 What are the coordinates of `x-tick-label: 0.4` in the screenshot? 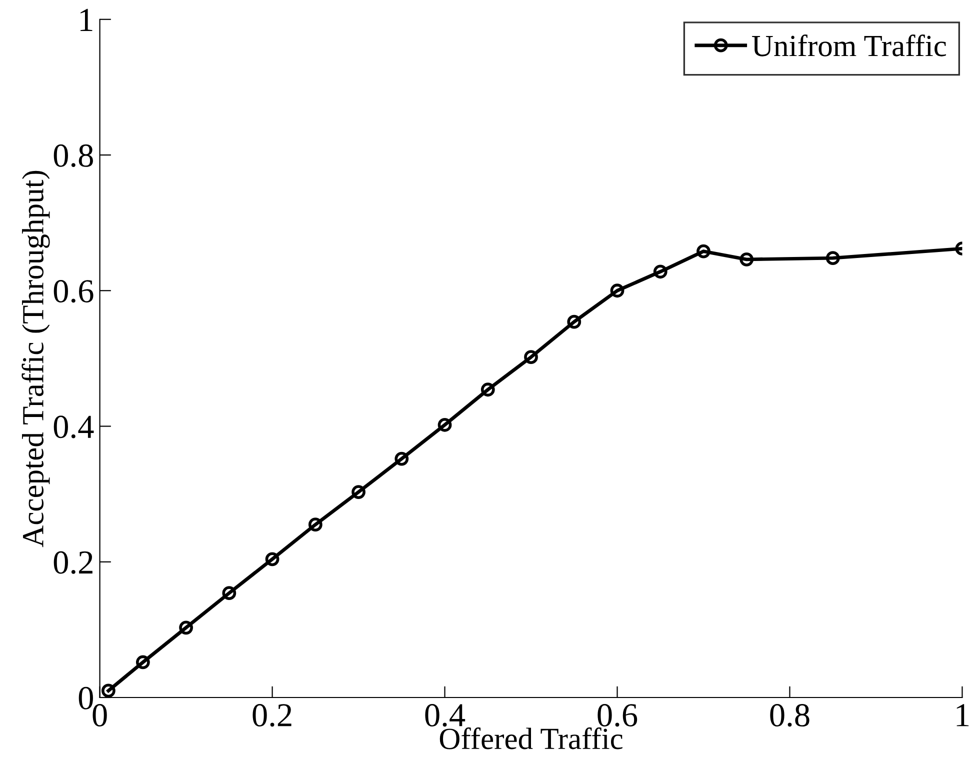 It's located at (445, 715).